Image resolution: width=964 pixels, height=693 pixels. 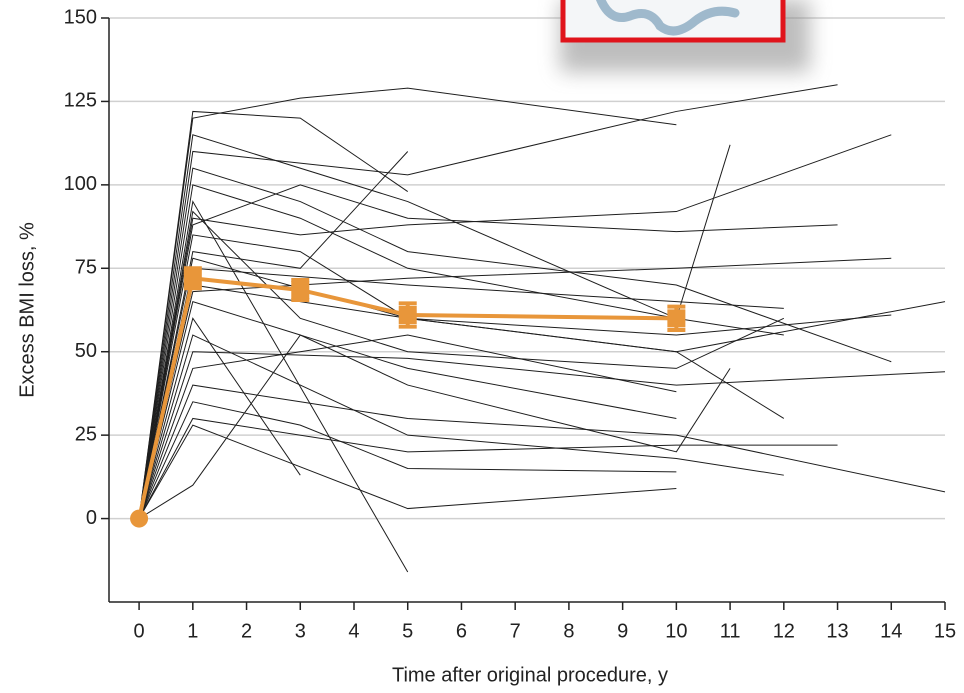 I want to click on x-tick-label: 14, so click(x=891, y=631).